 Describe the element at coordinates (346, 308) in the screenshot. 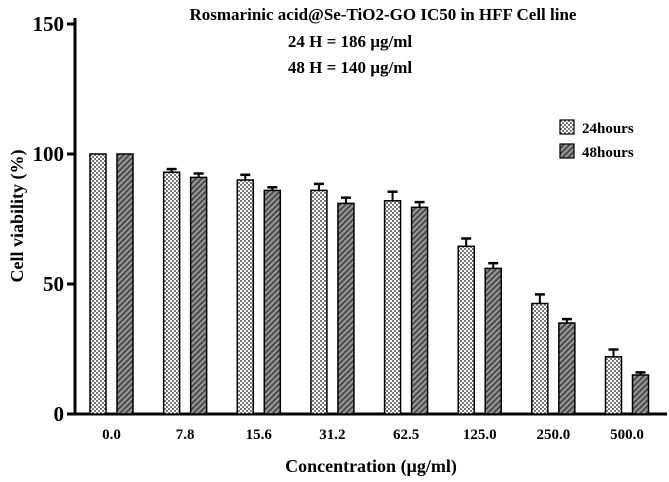

I see `bar-48hours-31.2` at that location.